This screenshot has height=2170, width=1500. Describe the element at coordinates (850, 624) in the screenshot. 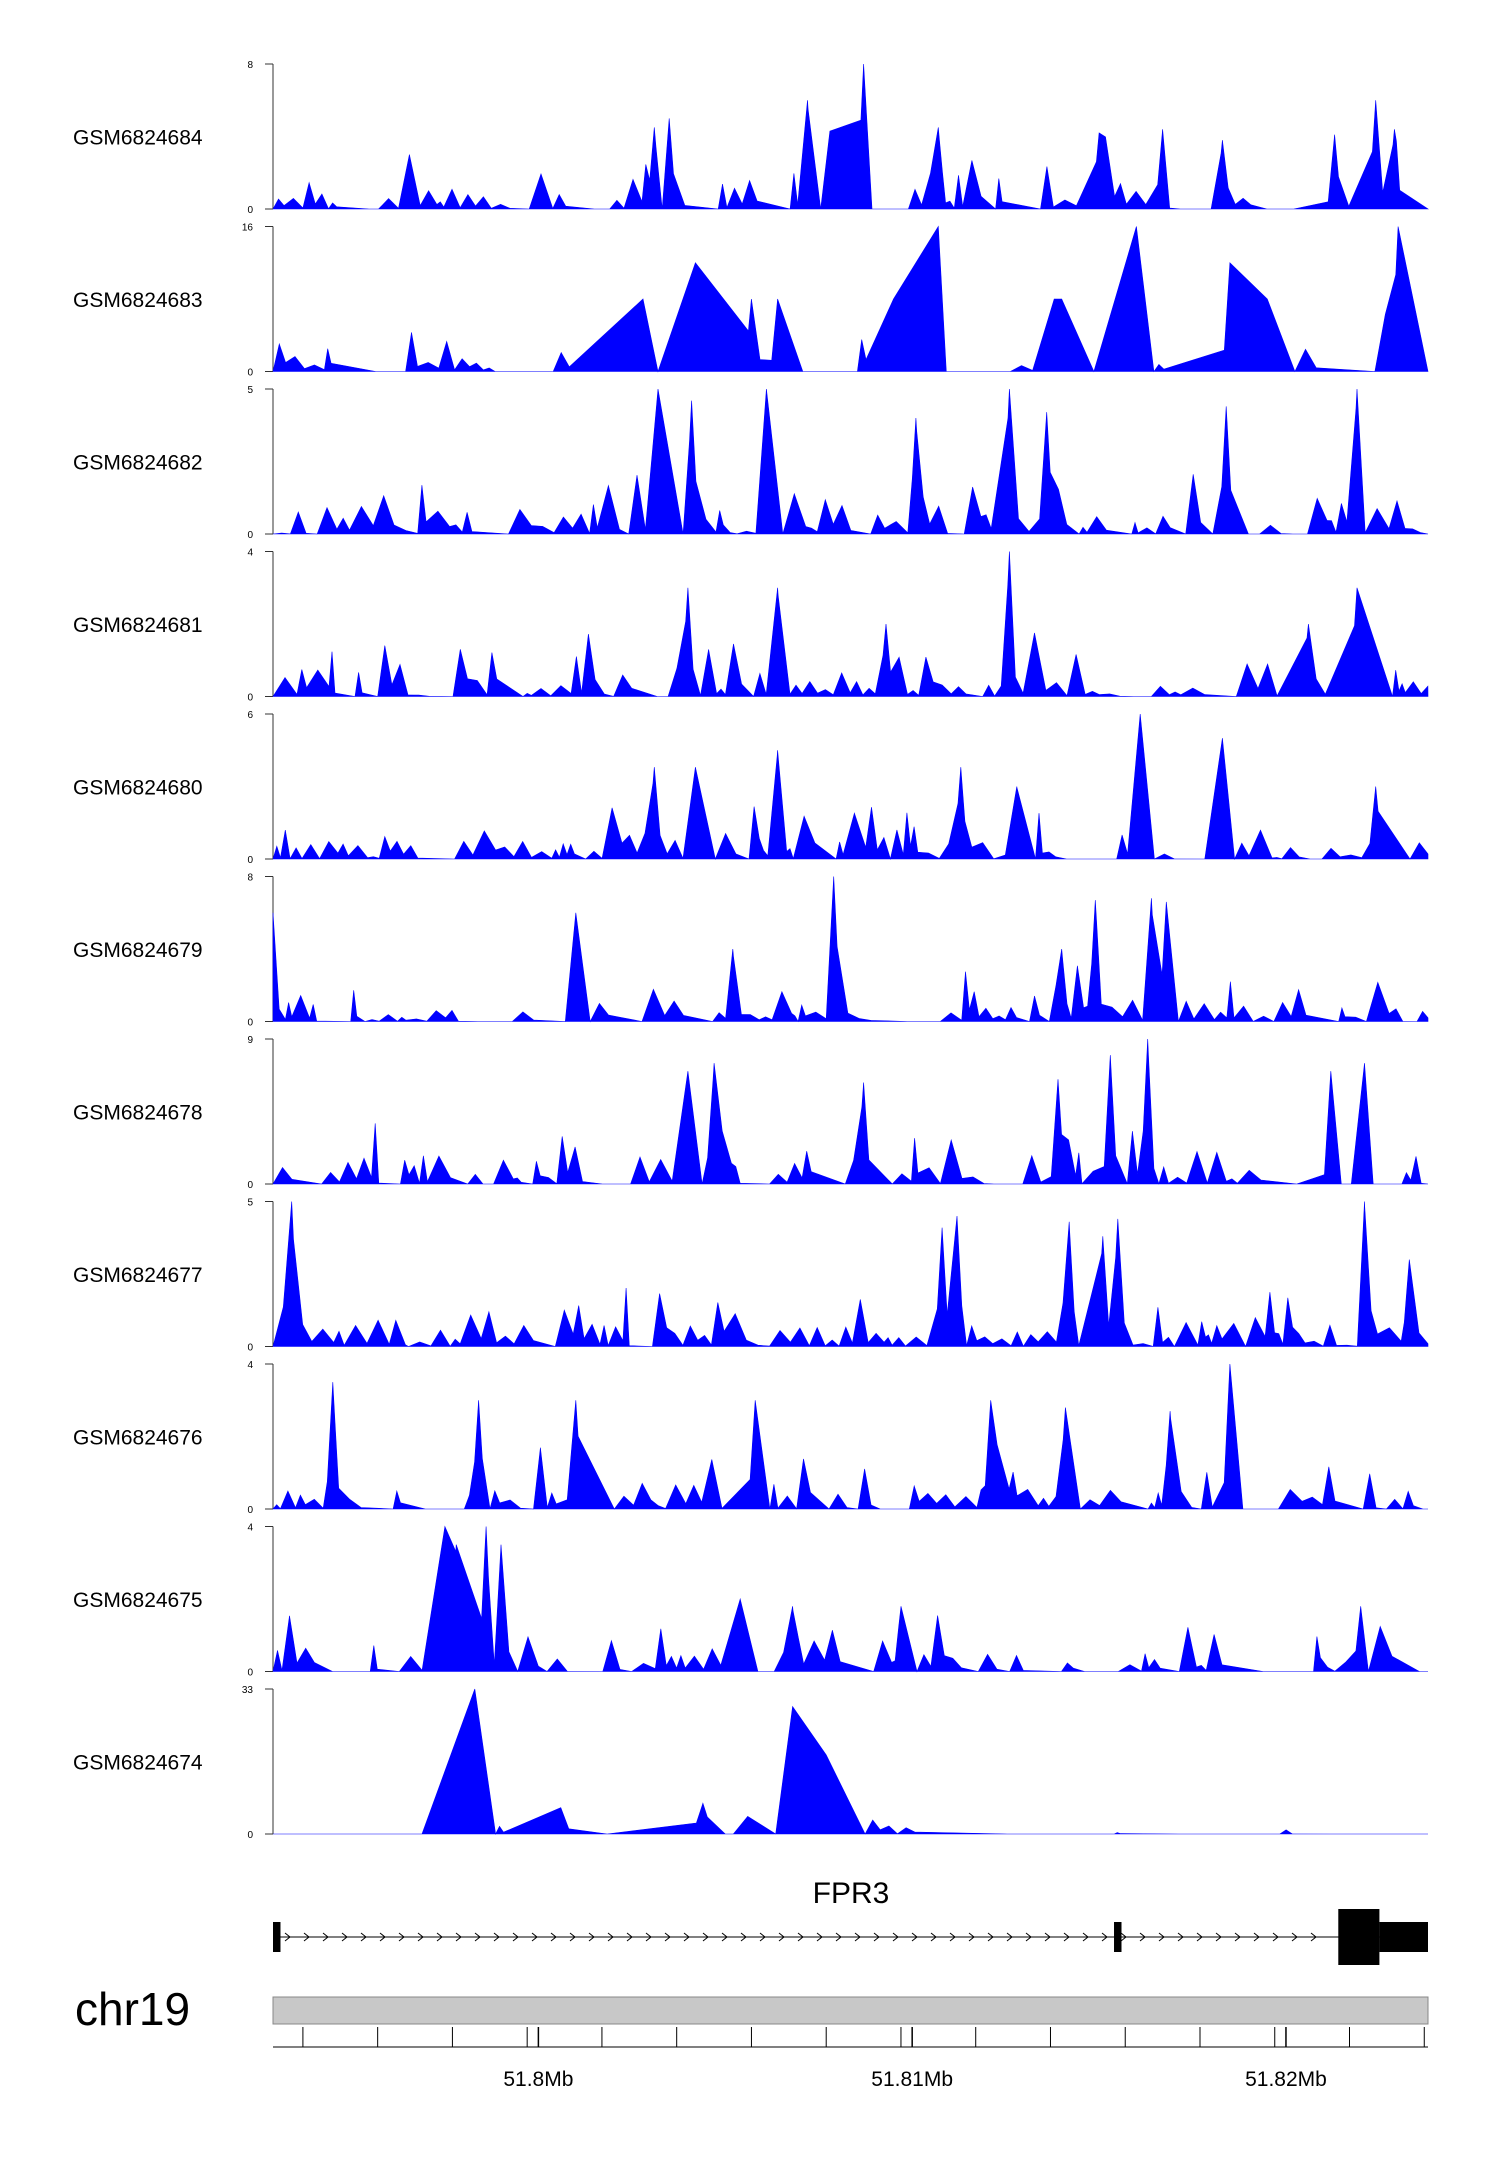

I see `coverage-area-GSM6824681` at that location.